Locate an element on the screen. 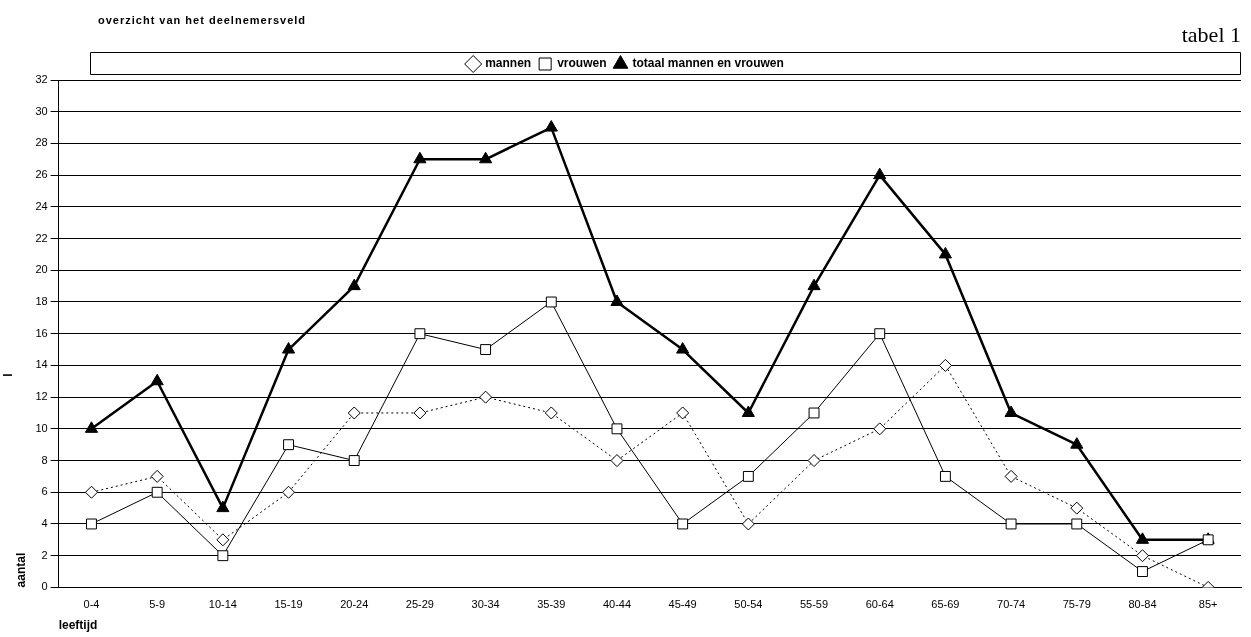 This screenshot has height=637, width=1251. x-tick-label: 40-44 is located at coordinates (617, 604).